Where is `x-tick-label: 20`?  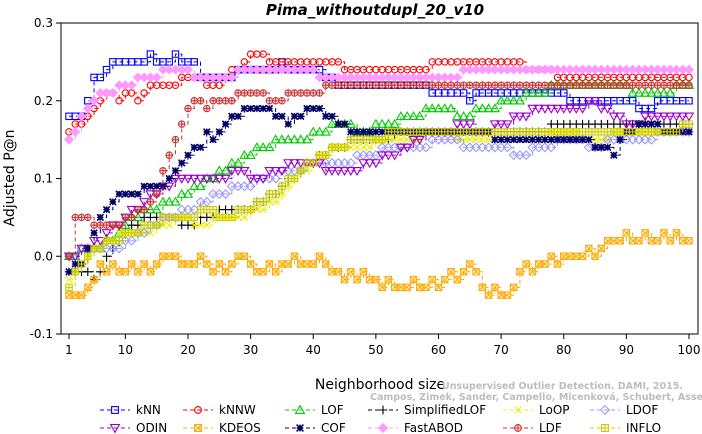 x-tick-label: 20 is located at coordinates (187, 350).